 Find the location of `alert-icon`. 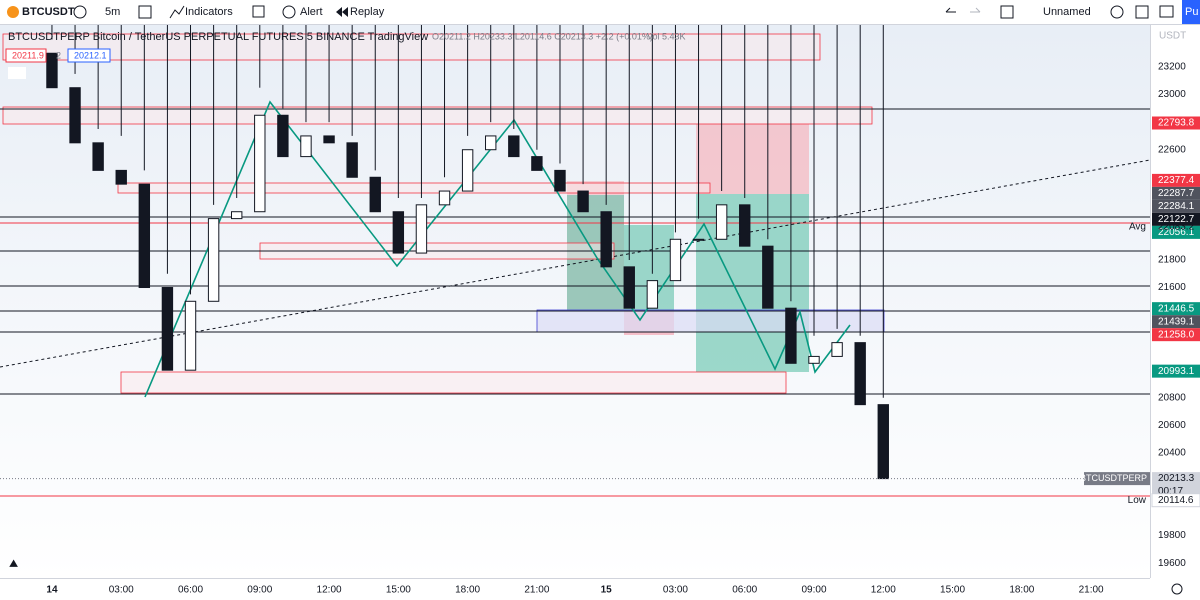

alert-icon is located at coordinates (289, 12).